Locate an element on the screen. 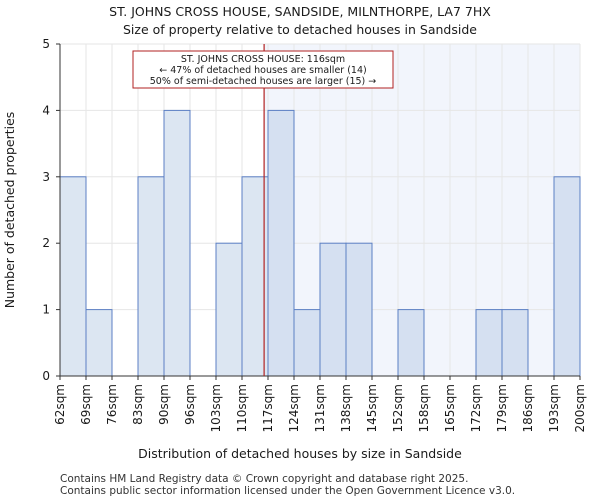 The height and width of the screenshot is (500, 600). y-tick-label: 0 is located at coordinates (46, 376).